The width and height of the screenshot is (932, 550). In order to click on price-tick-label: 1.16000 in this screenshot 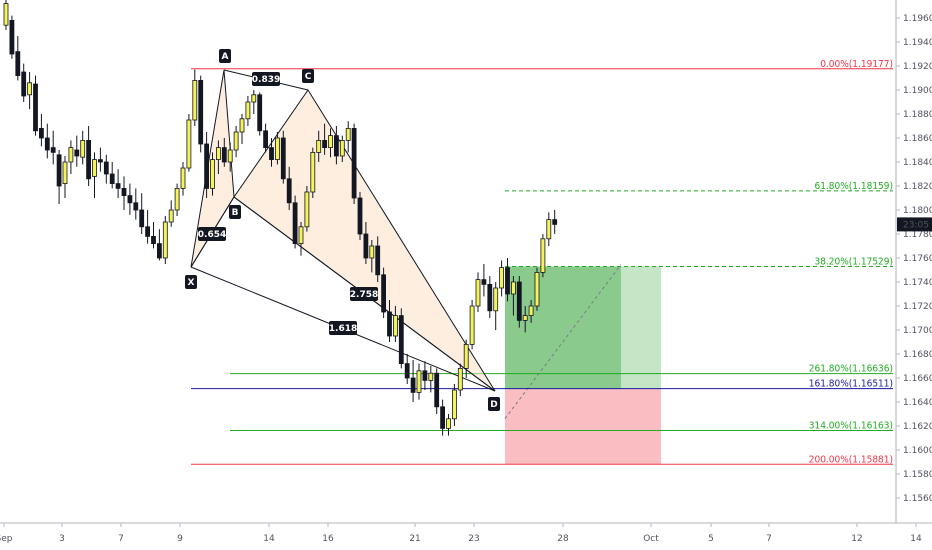, I will do `click(917, 451)`.